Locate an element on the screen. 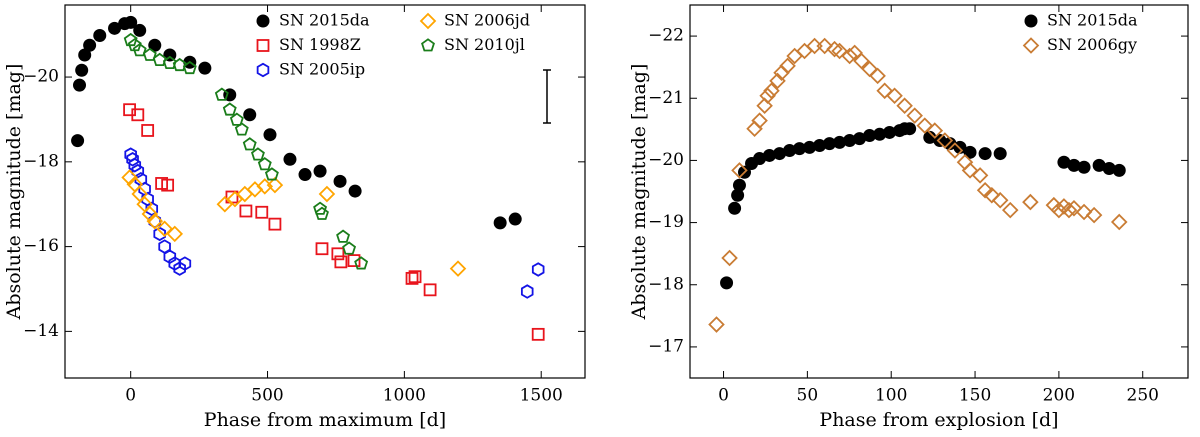 This screenshot has height=437, width=1200. typical-error-bar is located at coordinates (547, 96).